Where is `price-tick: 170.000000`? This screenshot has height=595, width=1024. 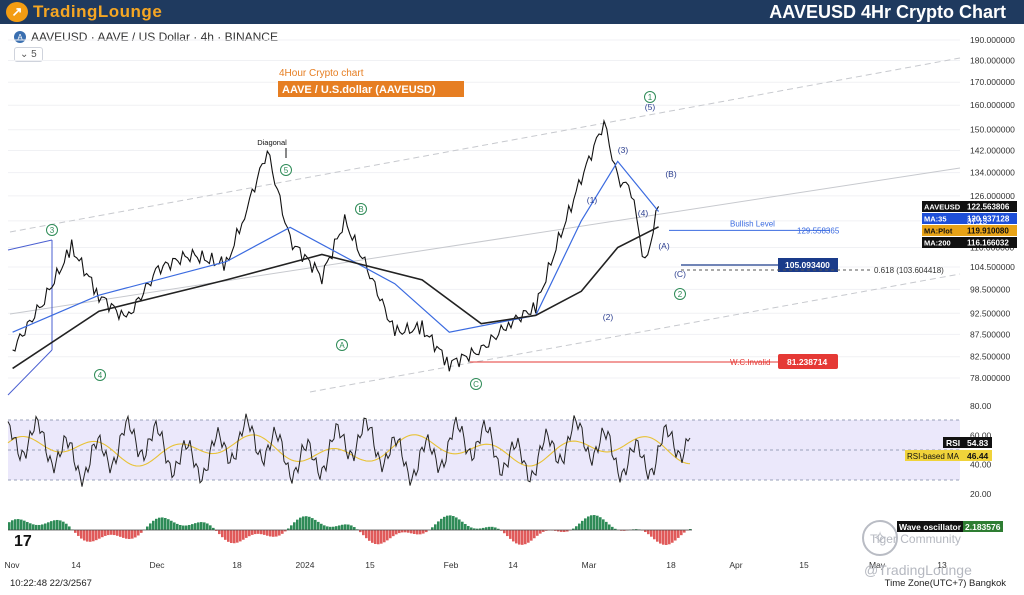
price-tick: 170.000000 is located at coordinates (992, 82).